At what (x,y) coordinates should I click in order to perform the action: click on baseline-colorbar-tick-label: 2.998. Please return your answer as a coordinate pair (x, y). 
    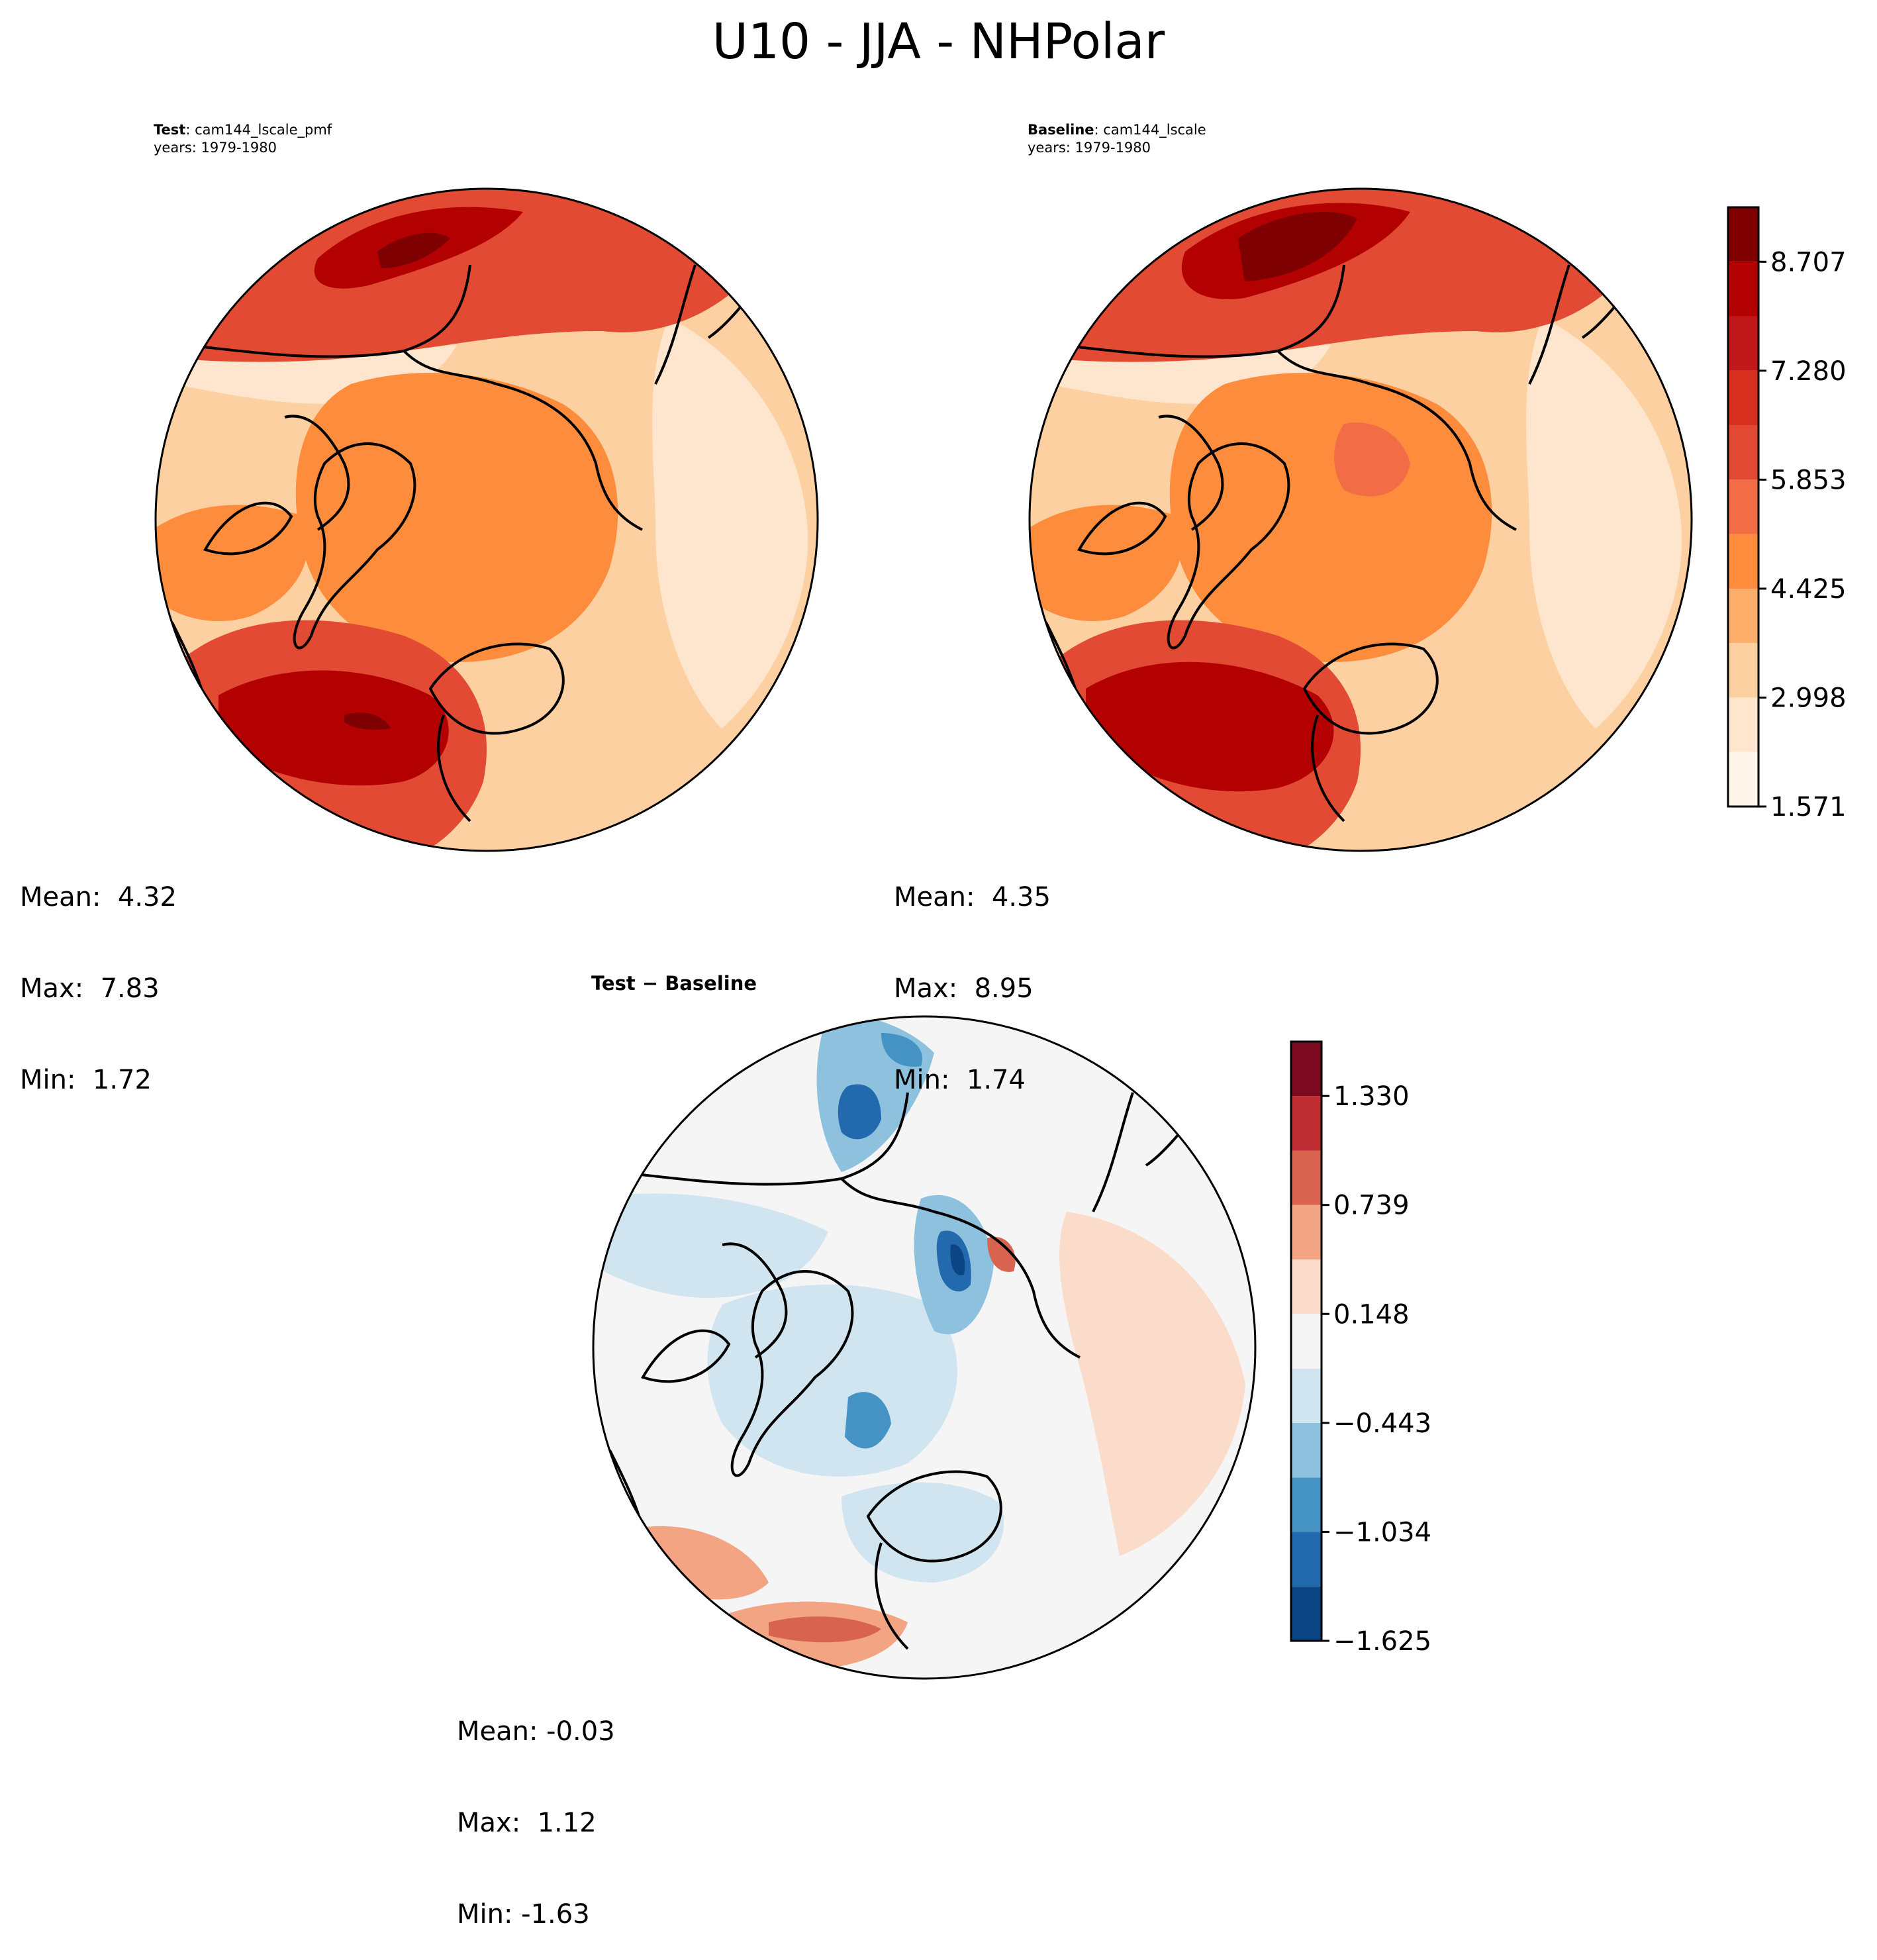
    Looking at the image, I should click on (1808, 698).